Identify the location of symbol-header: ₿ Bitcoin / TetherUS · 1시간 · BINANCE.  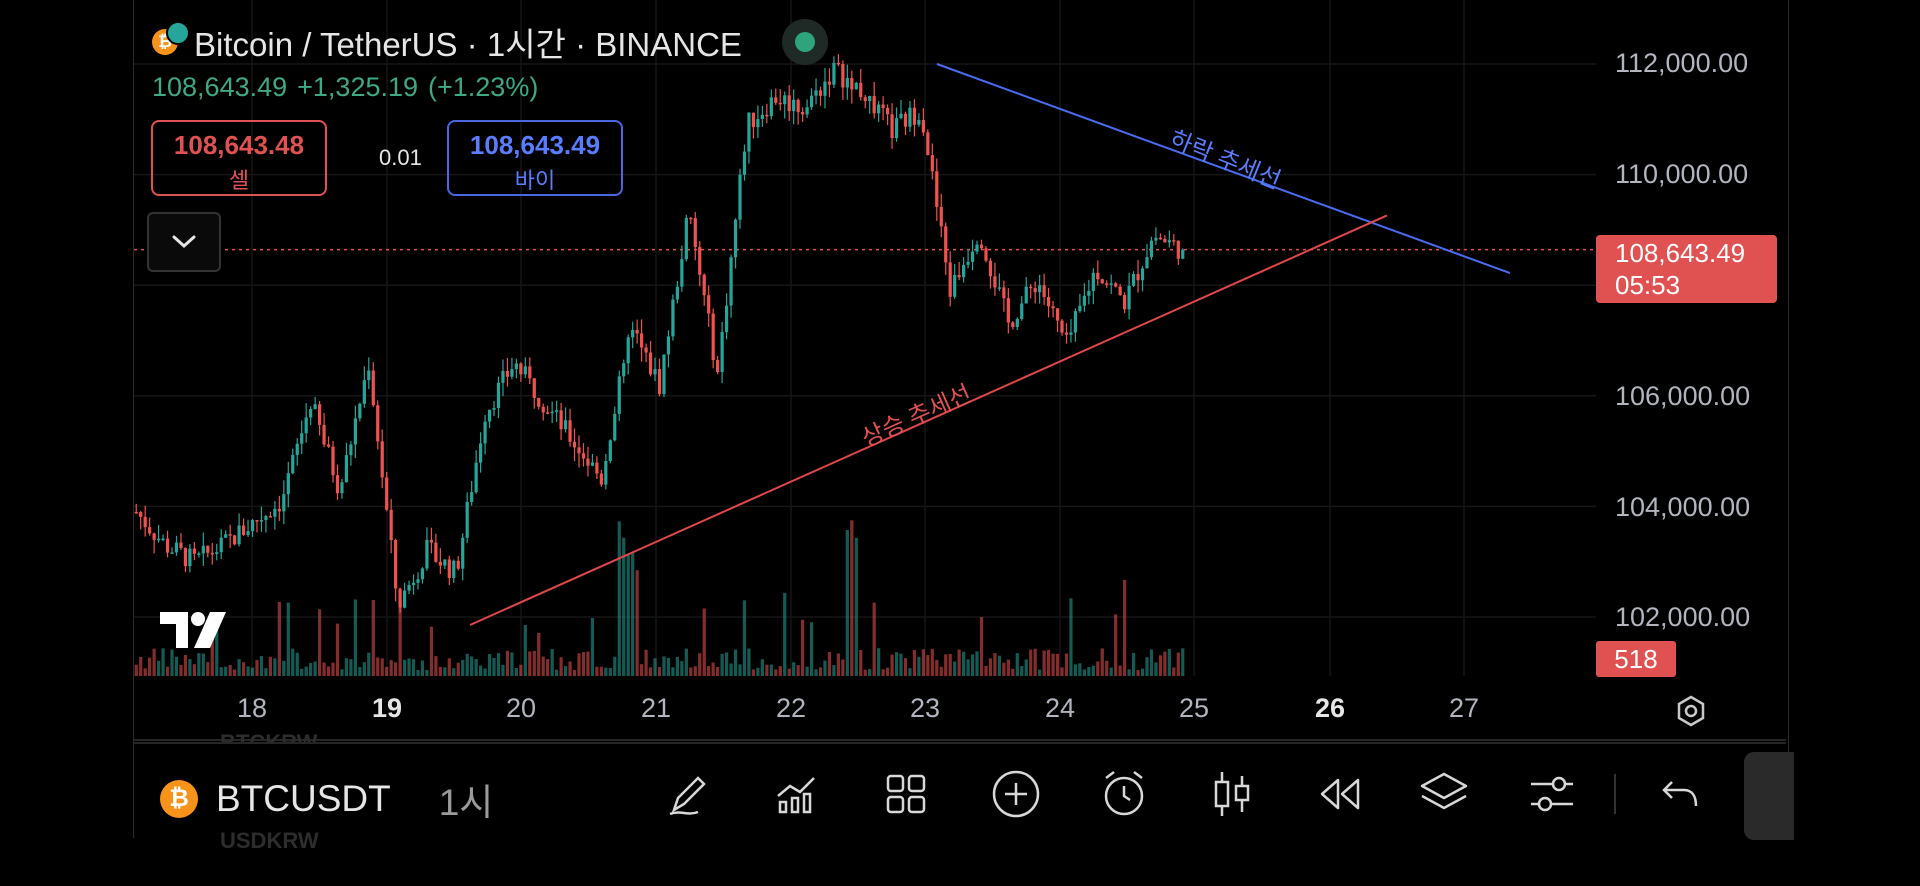
(490, 42).